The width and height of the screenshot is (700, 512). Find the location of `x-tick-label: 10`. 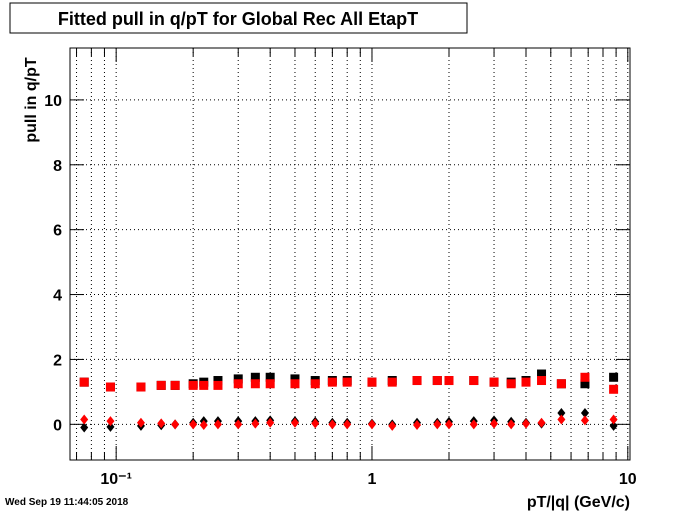

x-tick-label: 10 is located at coordinates (628, 479).